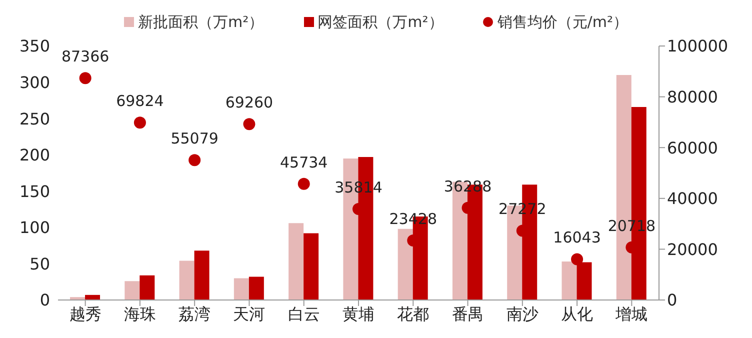 The image size is (752, 338). I want to click on y2-tick-label: 0, so click(672, 300).